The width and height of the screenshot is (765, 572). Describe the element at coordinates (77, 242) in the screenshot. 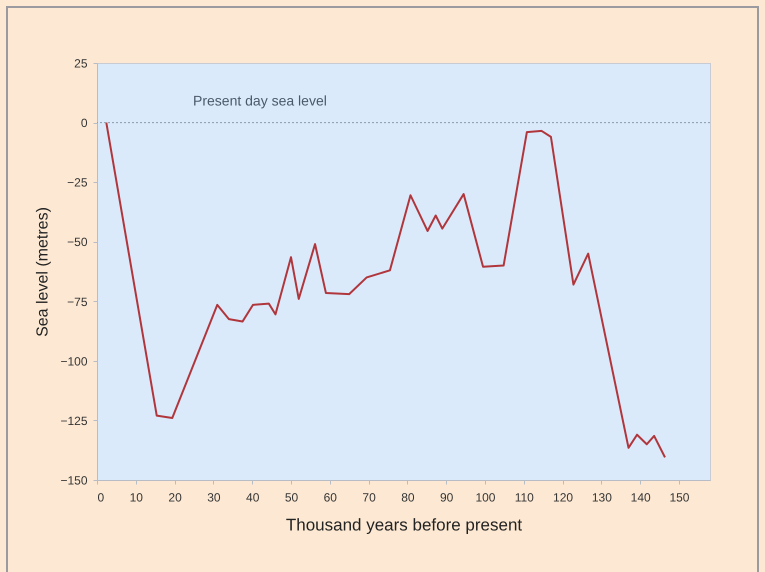

I see `y-tick-label: −50` at that location.